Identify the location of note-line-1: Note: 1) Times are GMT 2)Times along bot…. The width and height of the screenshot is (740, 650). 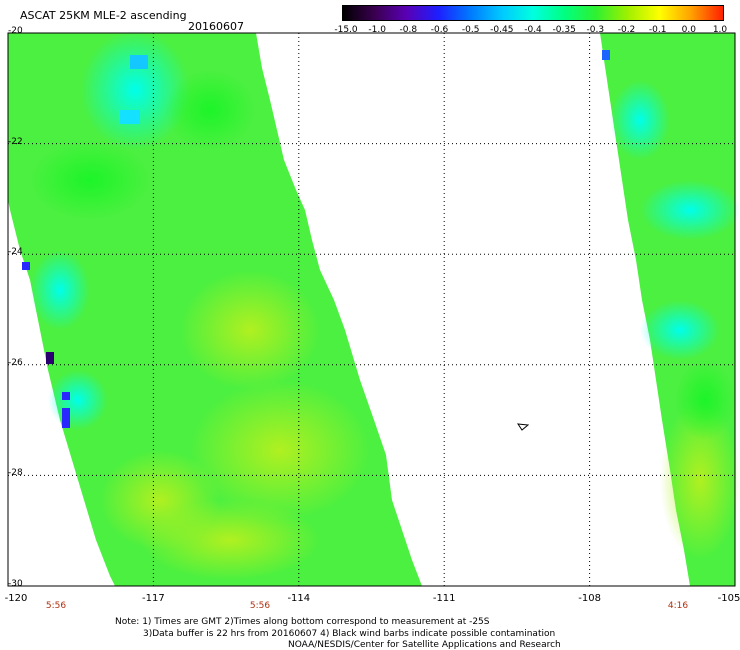
(302, 622).